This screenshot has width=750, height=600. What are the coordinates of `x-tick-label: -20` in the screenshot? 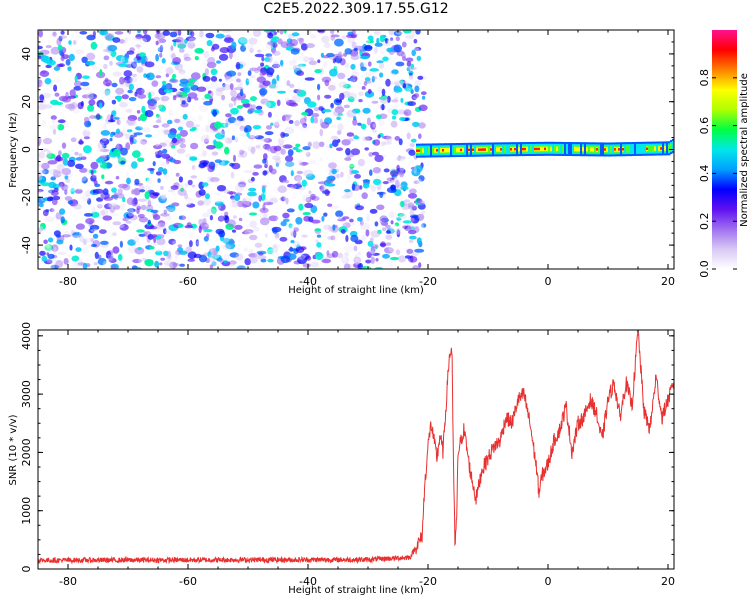 It's located at (428, 281).